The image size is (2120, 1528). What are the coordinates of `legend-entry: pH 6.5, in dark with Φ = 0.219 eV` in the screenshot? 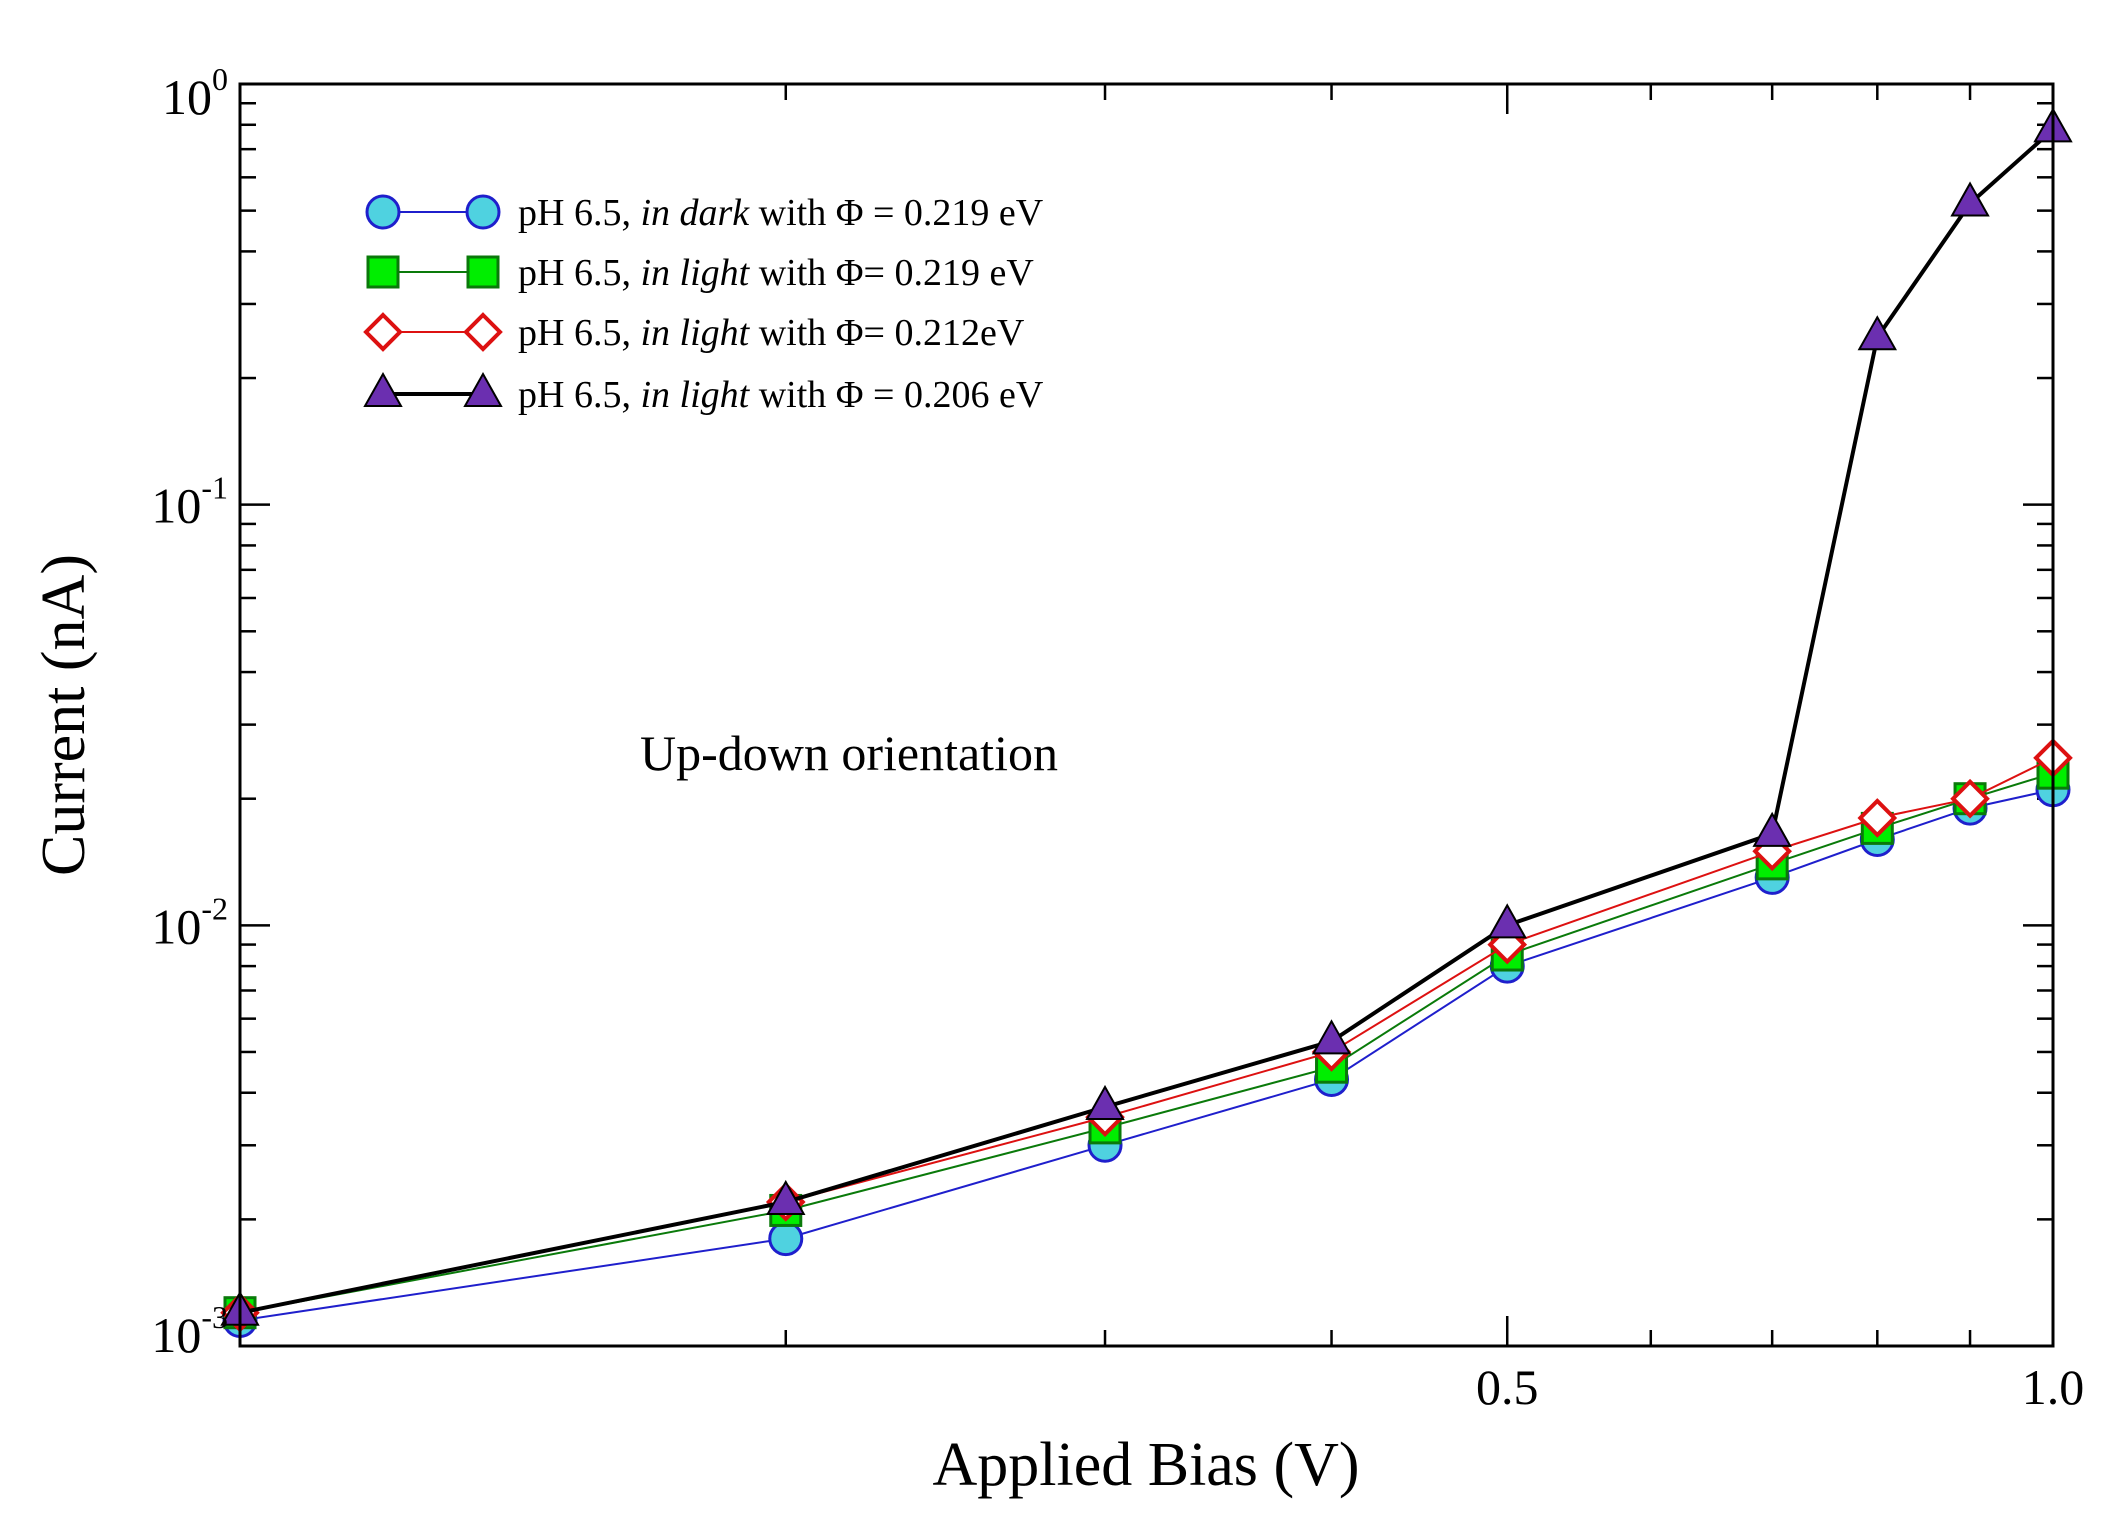 It's located at (704, 213).